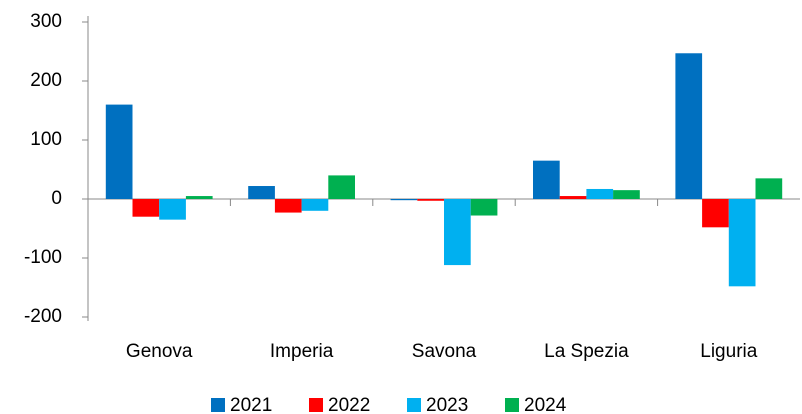 This screenshot has height=414, width=802. Describe the element at coordinates (444, 351) in the screenshot. I see `x-tick-label: Savona` at that location.